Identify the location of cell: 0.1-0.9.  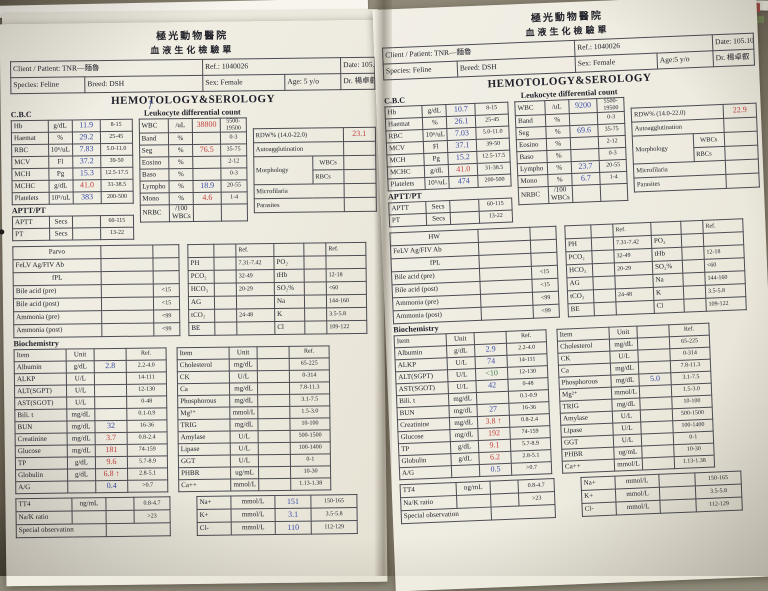
(146, 414).